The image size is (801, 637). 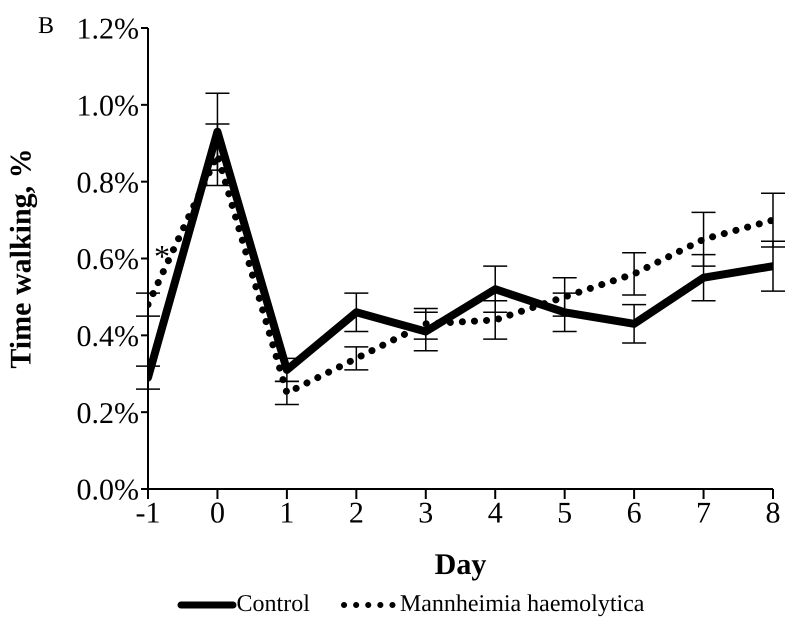 I want to click on x-tick-label: 1, so click(x=286, y=513).